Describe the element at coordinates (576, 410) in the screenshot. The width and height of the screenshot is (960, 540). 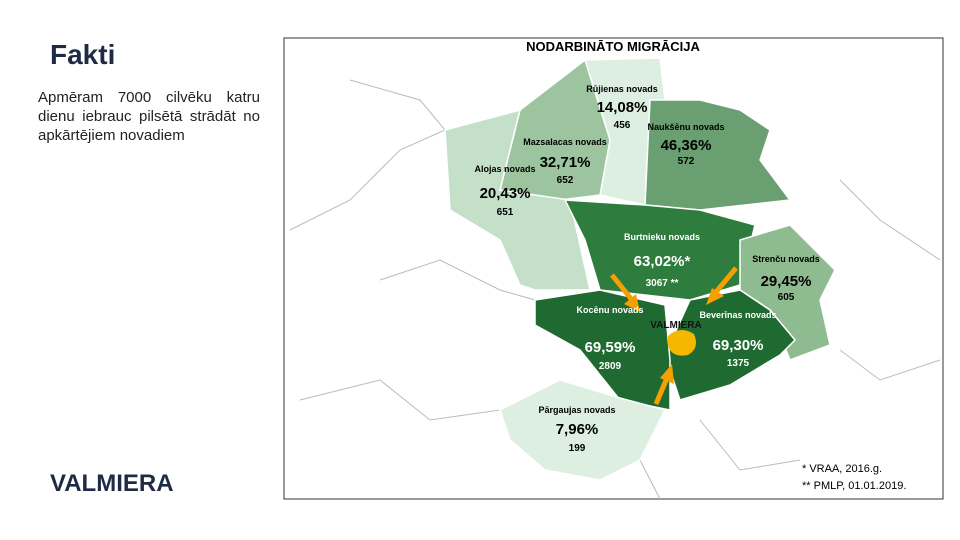
I see `region-name: Pārgaujas novads` at that location.